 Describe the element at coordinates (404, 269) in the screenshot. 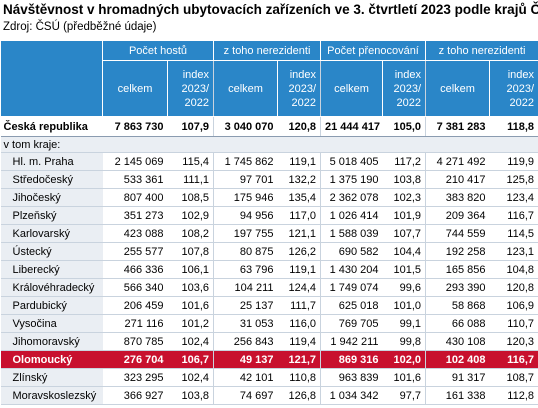

I see `cell: 101,5` at that location.